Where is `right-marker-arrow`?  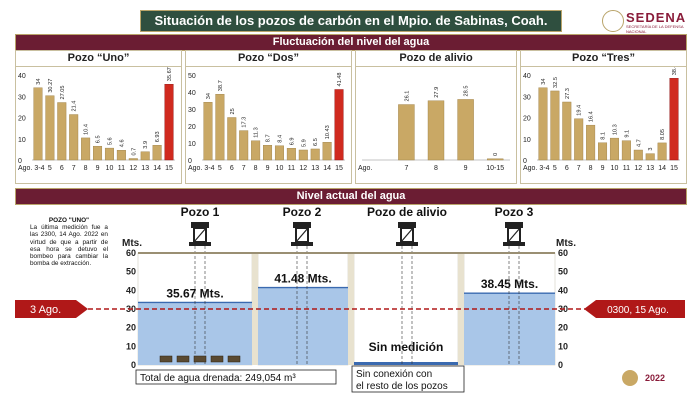
right-marker-arrow is located at coordinates (634, 309).